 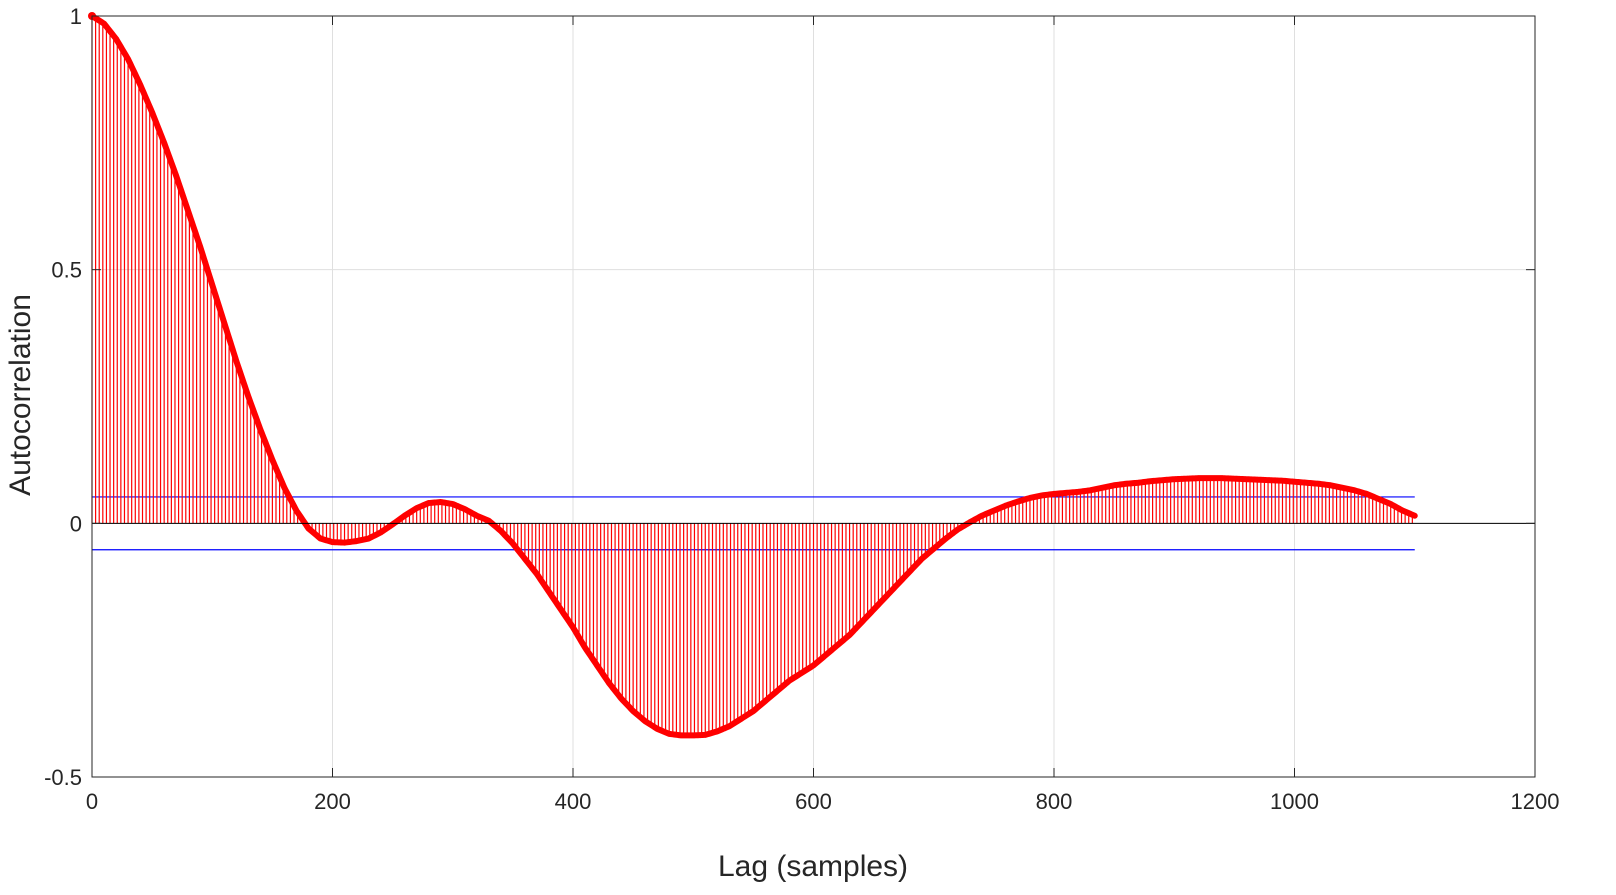 I want to click on x-tick-label: 600, so click(x=813, y=801).